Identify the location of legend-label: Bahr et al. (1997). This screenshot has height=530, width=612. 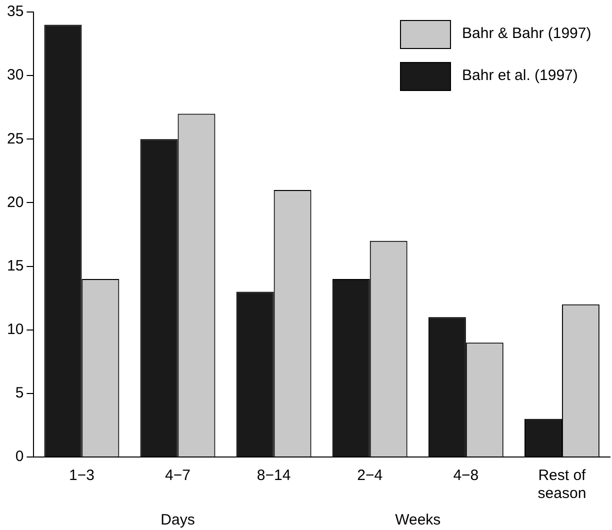
(520, 75).